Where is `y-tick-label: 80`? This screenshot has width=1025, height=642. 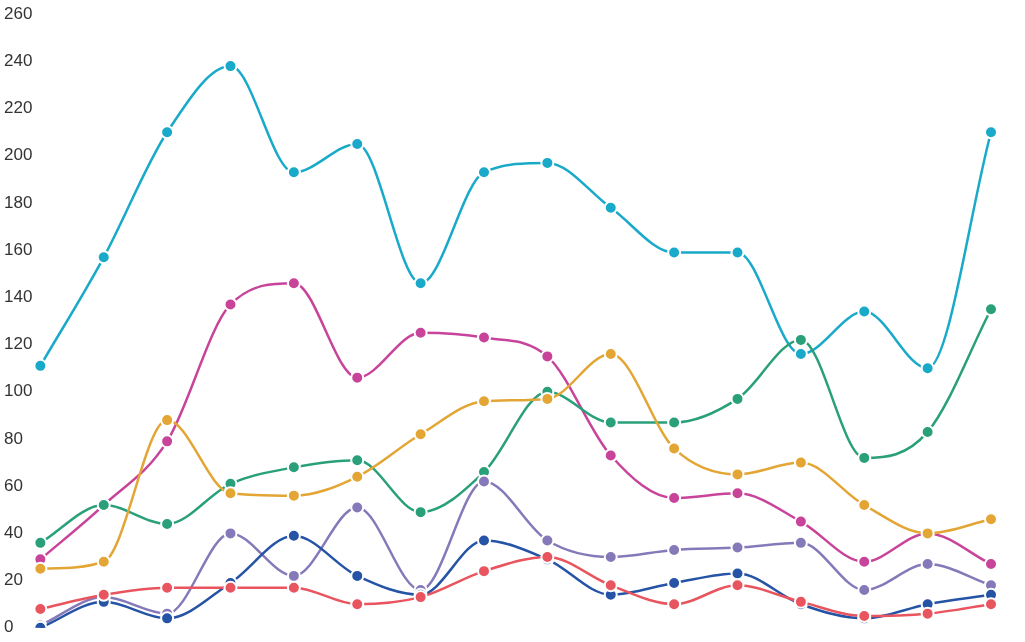
y-tick-label: 80 is located at coordinates (13, 438).